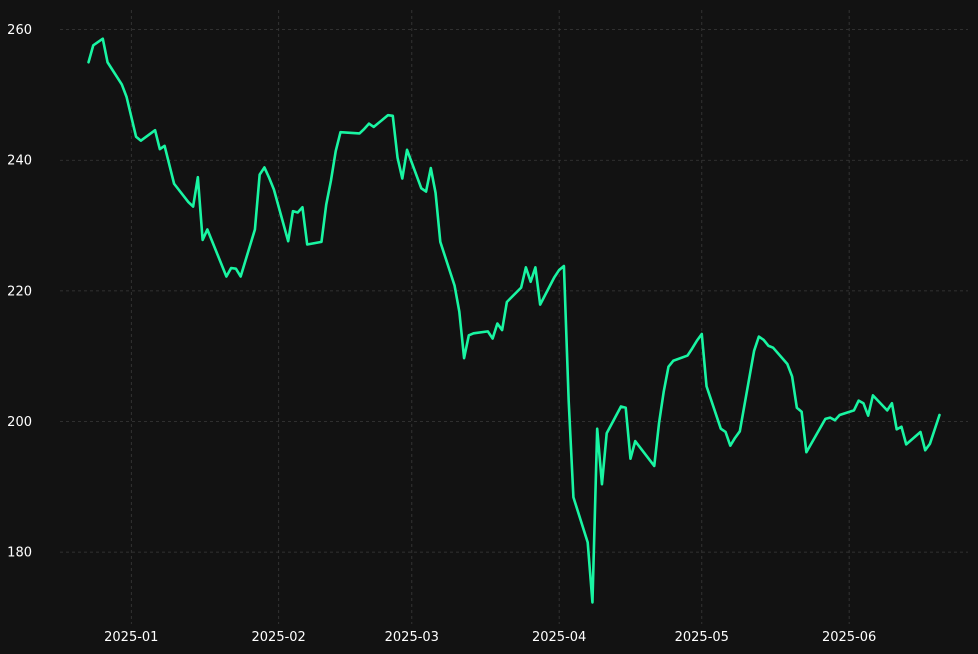 The height and width of the screenshot is (654, 978). I want to click on y-tick-label: 220, so click(19, 291).